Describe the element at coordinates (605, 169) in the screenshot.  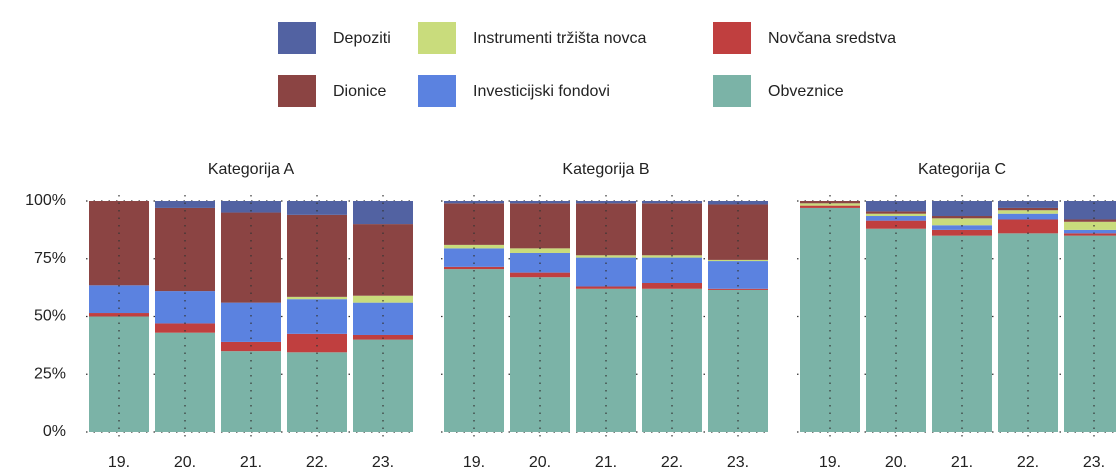
I see `panel-title: Kategorija B` at that location.